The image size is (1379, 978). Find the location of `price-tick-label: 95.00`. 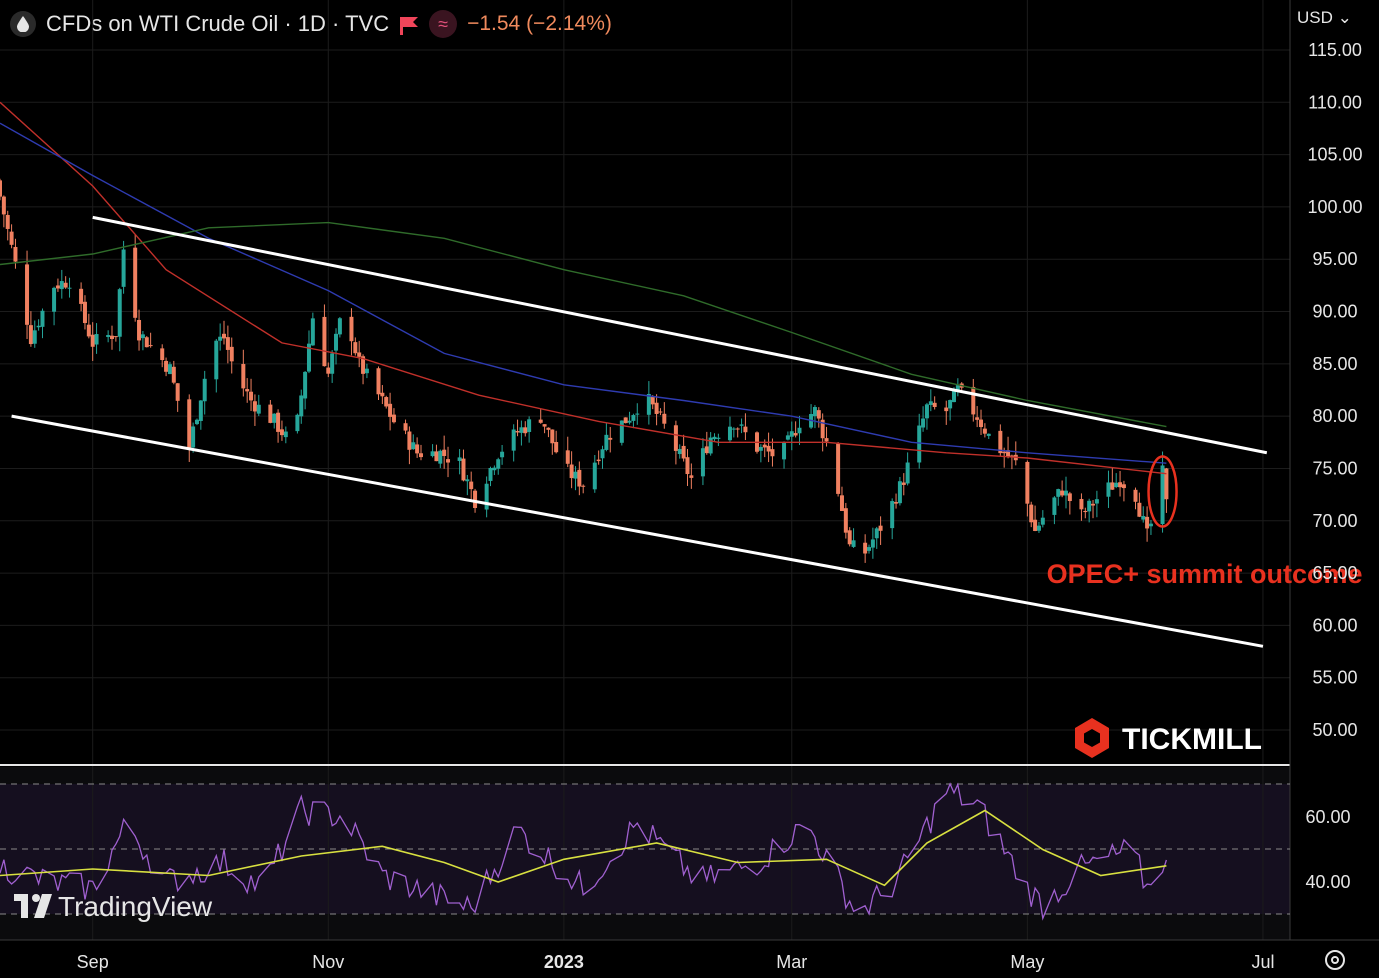

price-tick-label: 95.00 is located at coordinates (1334, 259).